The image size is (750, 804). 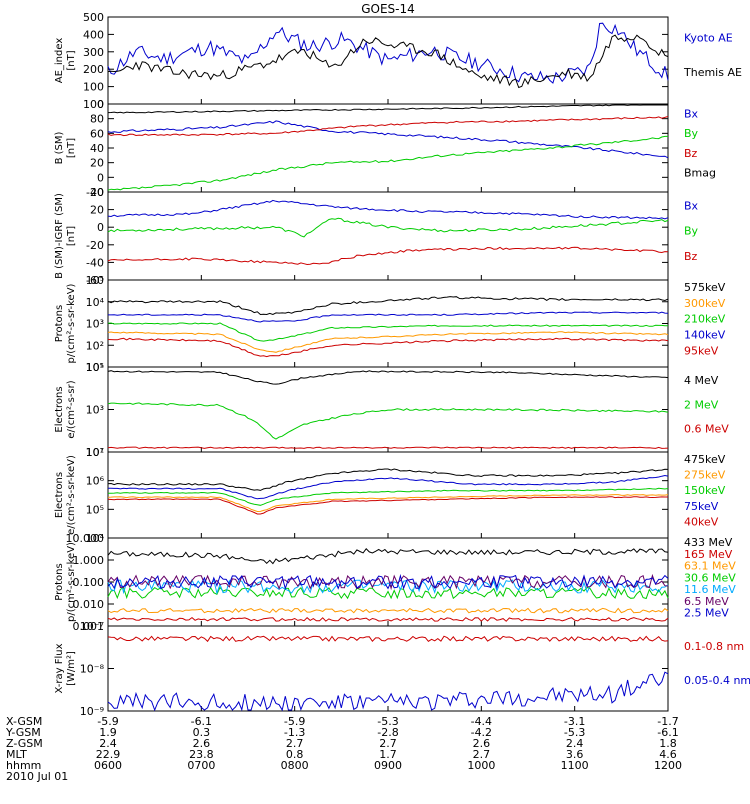 What do you see at coordinates (575, 743) in the screenshot?
I see `ephemeris-value: 2.4` at bounding box center [575, 743].